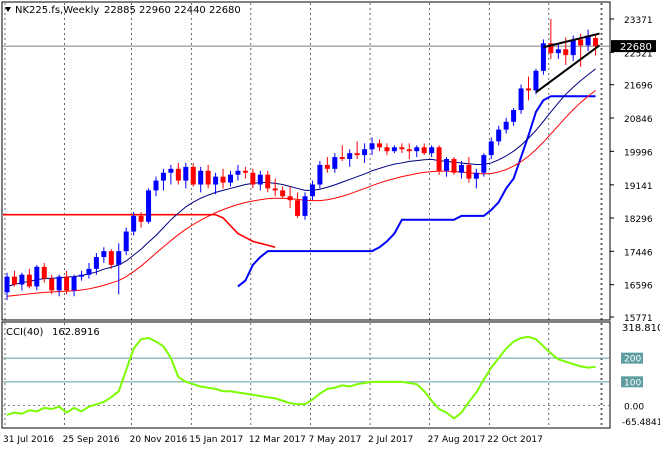 The width and height of the screenshot is (660, 450). I want to click on price-tick-label: 18296, so click(638, 220).